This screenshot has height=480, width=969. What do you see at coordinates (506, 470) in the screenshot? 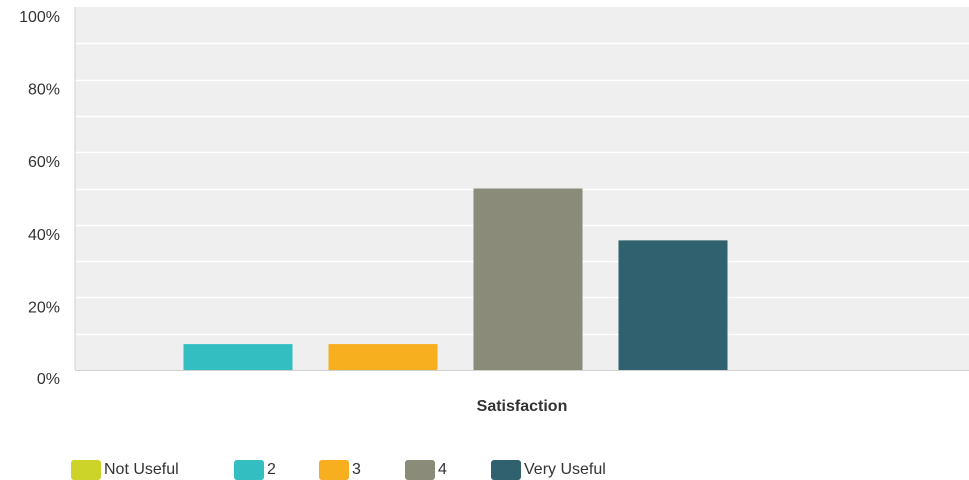
I see `legend-swatch-very-useful` at bounding box center [506, 470].